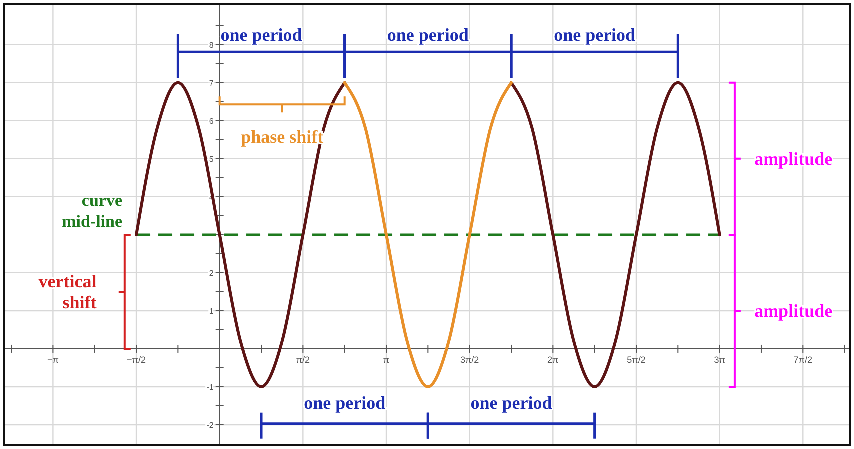 Image resolution: width=854 pixels, height=449 pixels. I want to click on x-tick-label: π, so click(386, 359).